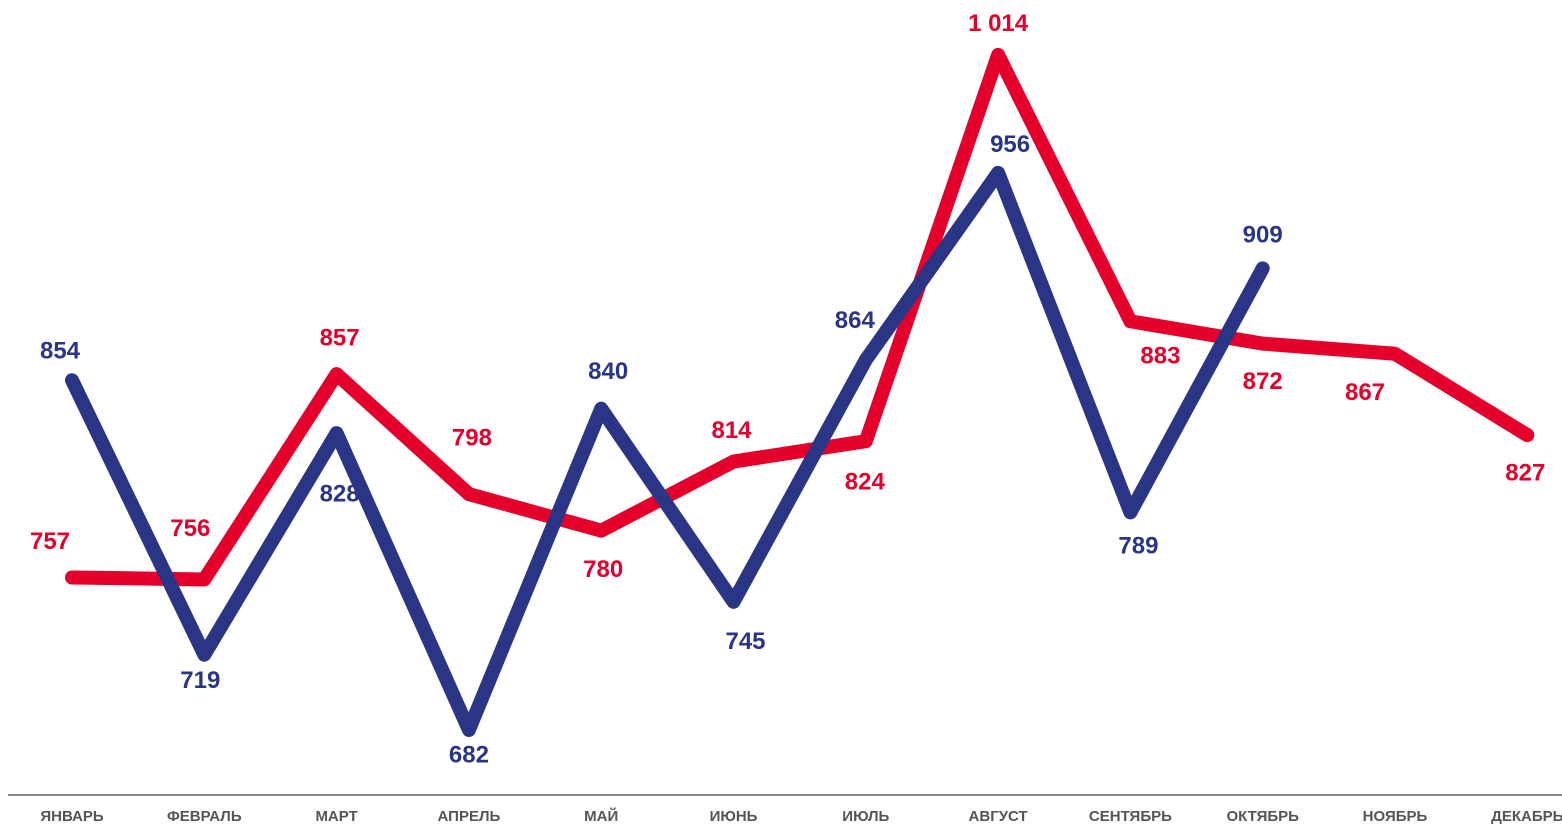 Image resolution: width=1562 pixels, height=829 pixels. I want to click on x-tick-label: ДЕКАБРЬ, so click(1526, 816).